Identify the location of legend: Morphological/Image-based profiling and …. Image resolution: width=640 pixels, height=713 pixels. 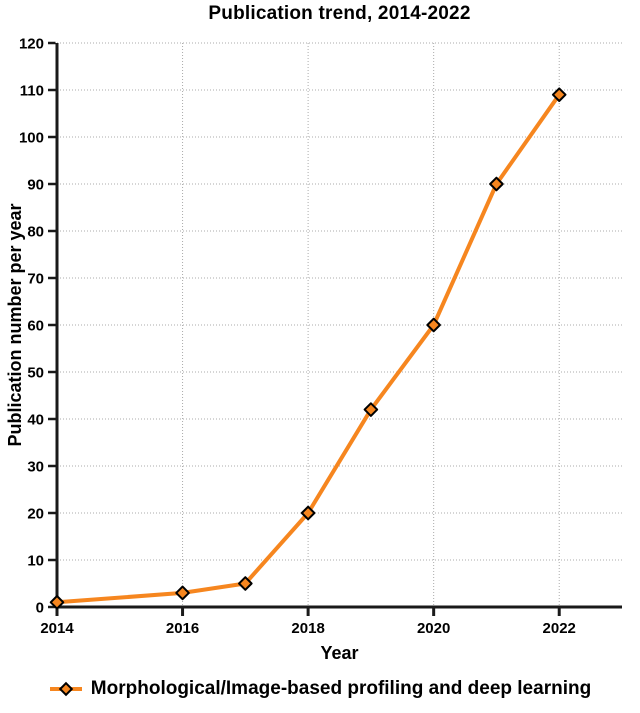
(320, 689).